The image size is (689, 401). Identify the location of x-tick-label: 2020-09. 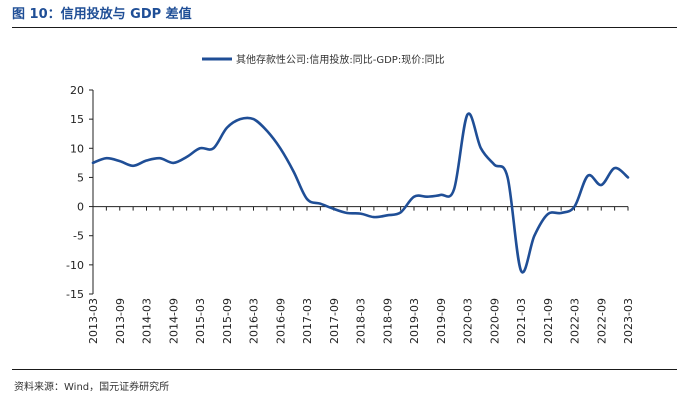
(494, 321).